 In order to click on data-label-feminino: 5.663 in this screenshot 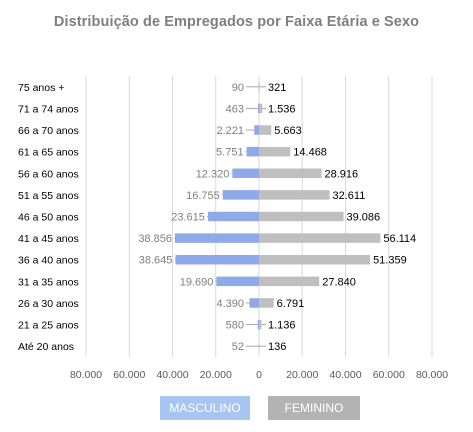, I will do `click(288, 131)`.